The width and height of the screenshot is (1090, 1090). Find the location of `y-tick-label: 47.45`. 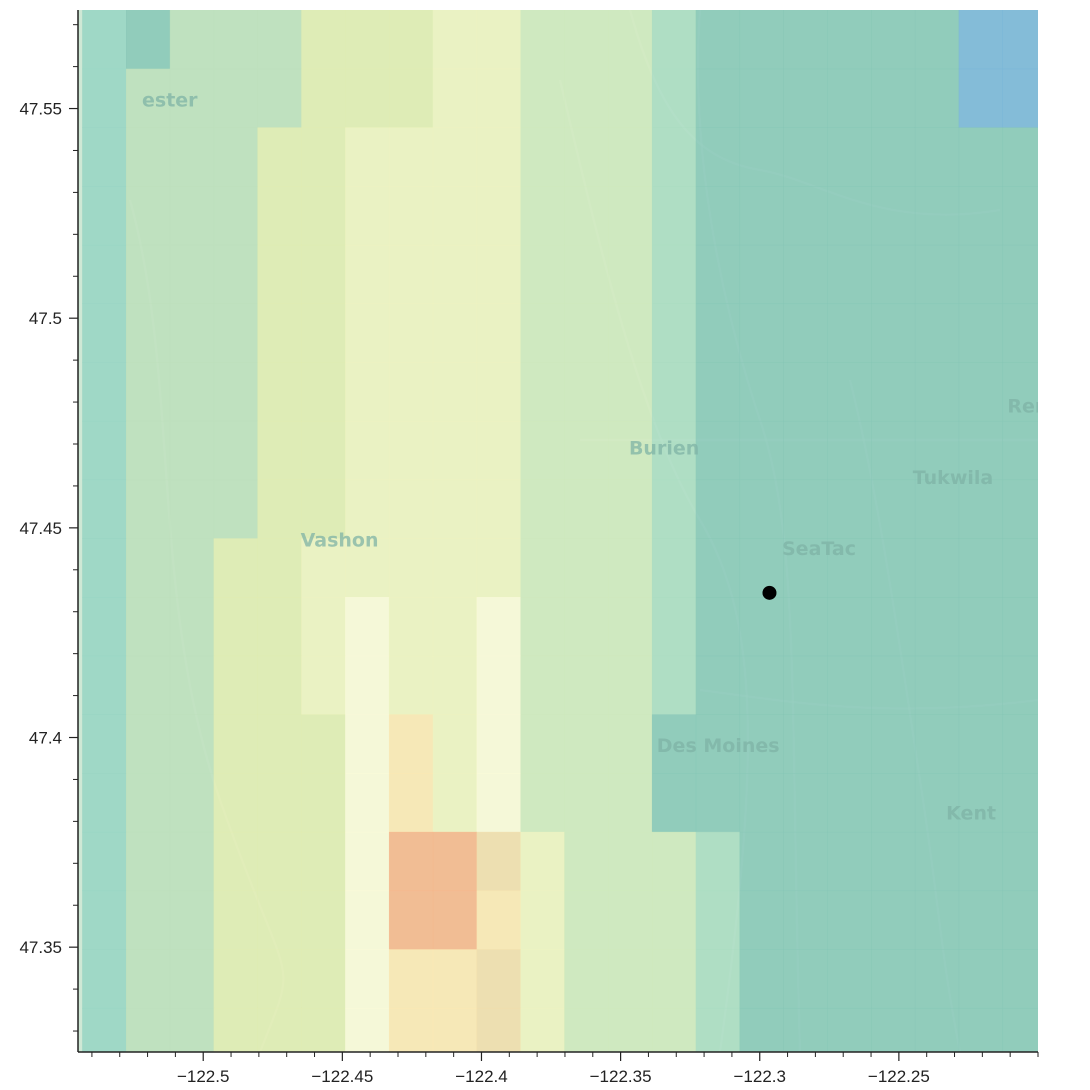

y-tick-label: 47.45 is located at coordinates (40, 528).